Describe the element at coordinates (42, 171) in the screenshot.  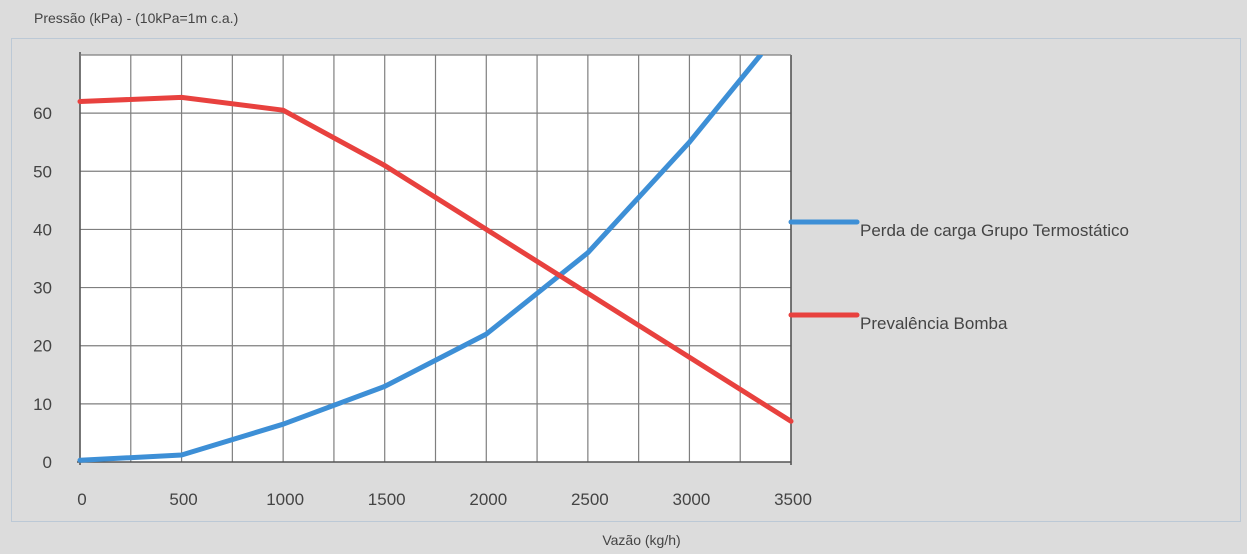
I see `y-tick-label: 50` at that location.